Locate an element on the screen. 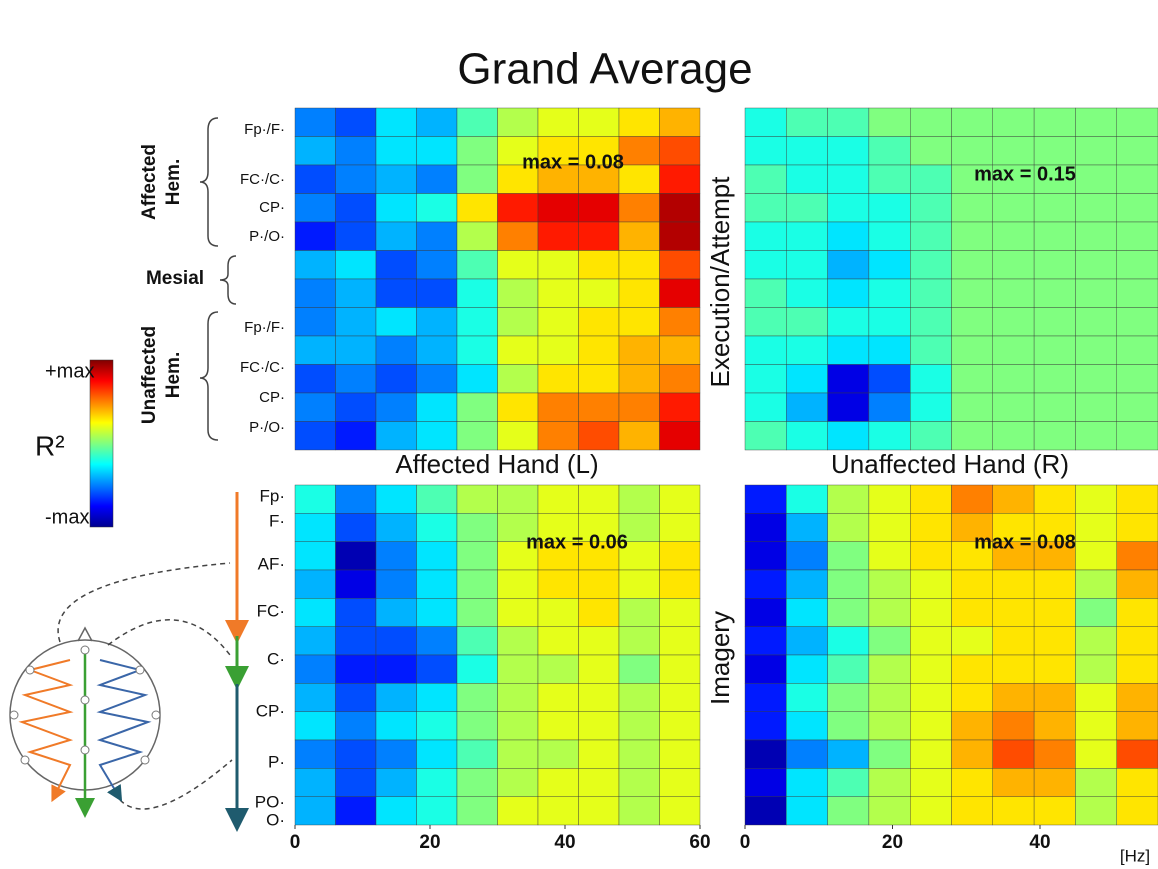 The width and height of the screenshot is (1158, 869). x-tick-label: 60 is located at coordinates (699, 842).